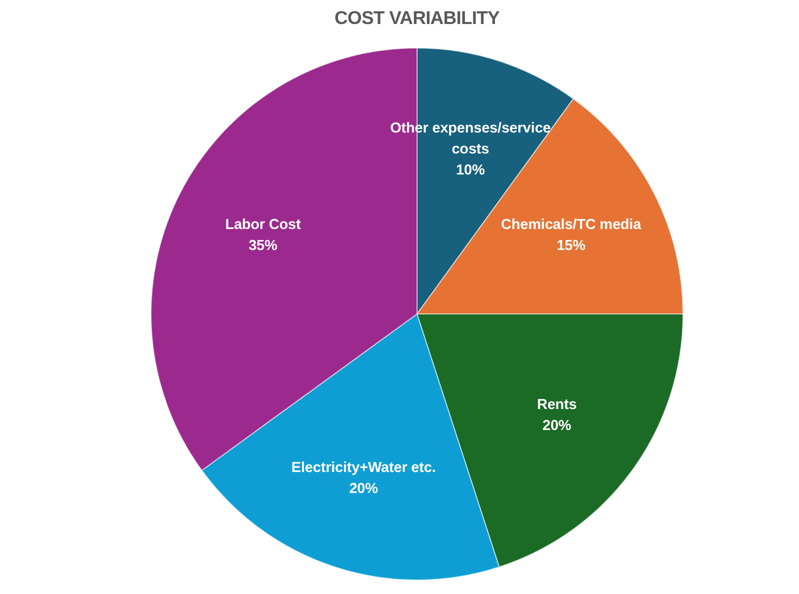  Describe the element at coordinates (556, 404) in the screenshot. I see `slice-label: Rents` at that location.